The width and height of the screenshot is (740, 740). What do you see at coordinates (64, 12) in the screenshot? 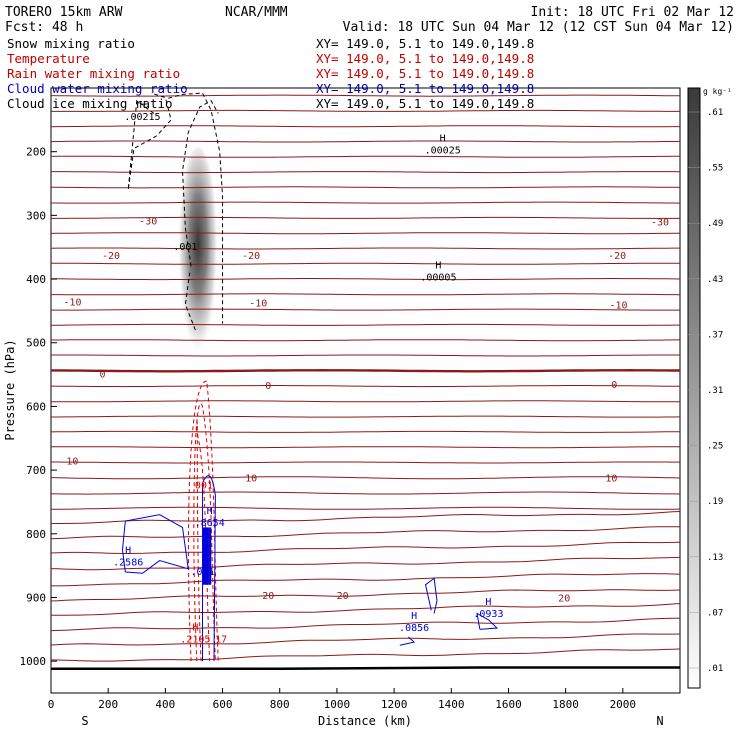
I see `model-title: TORERO 15km ARW` at bounding box center [64, 12].